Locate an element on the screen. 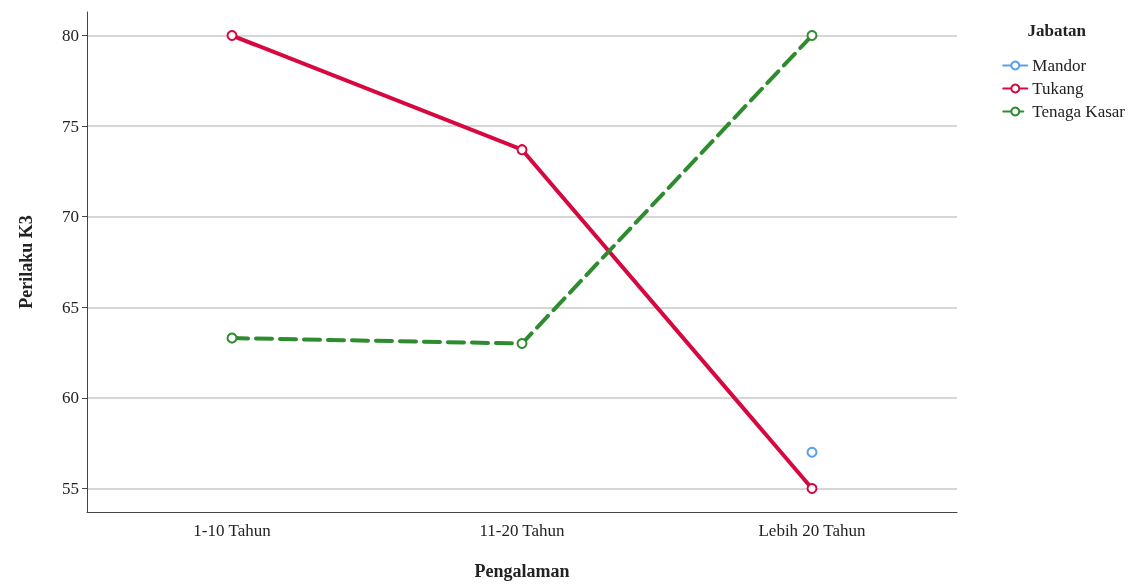 The height and width of the screenshot is (585, 1138). x-axis-title: Pengalaman is located at coordinates (522, 571).